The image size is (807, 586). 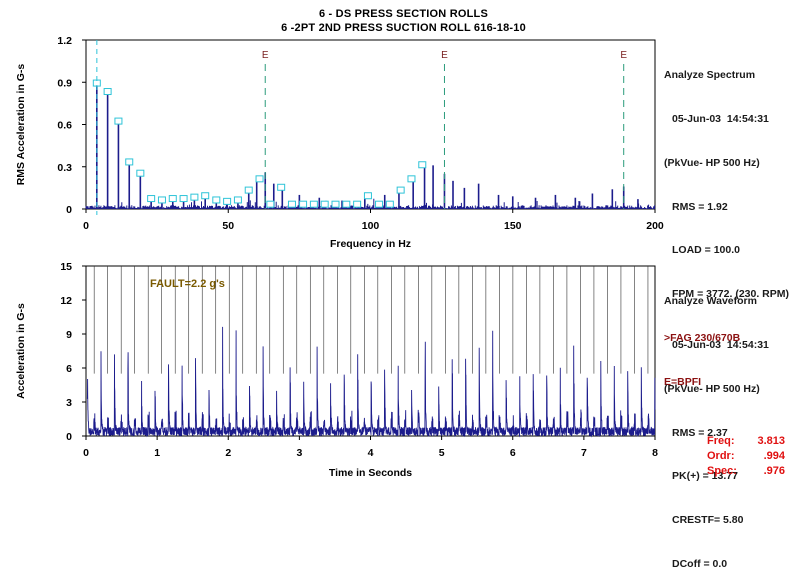 I want to click on cursor-readout: Freq: 3.813 Ordr: .994 Spec: .976, so click(x=746, y=456).